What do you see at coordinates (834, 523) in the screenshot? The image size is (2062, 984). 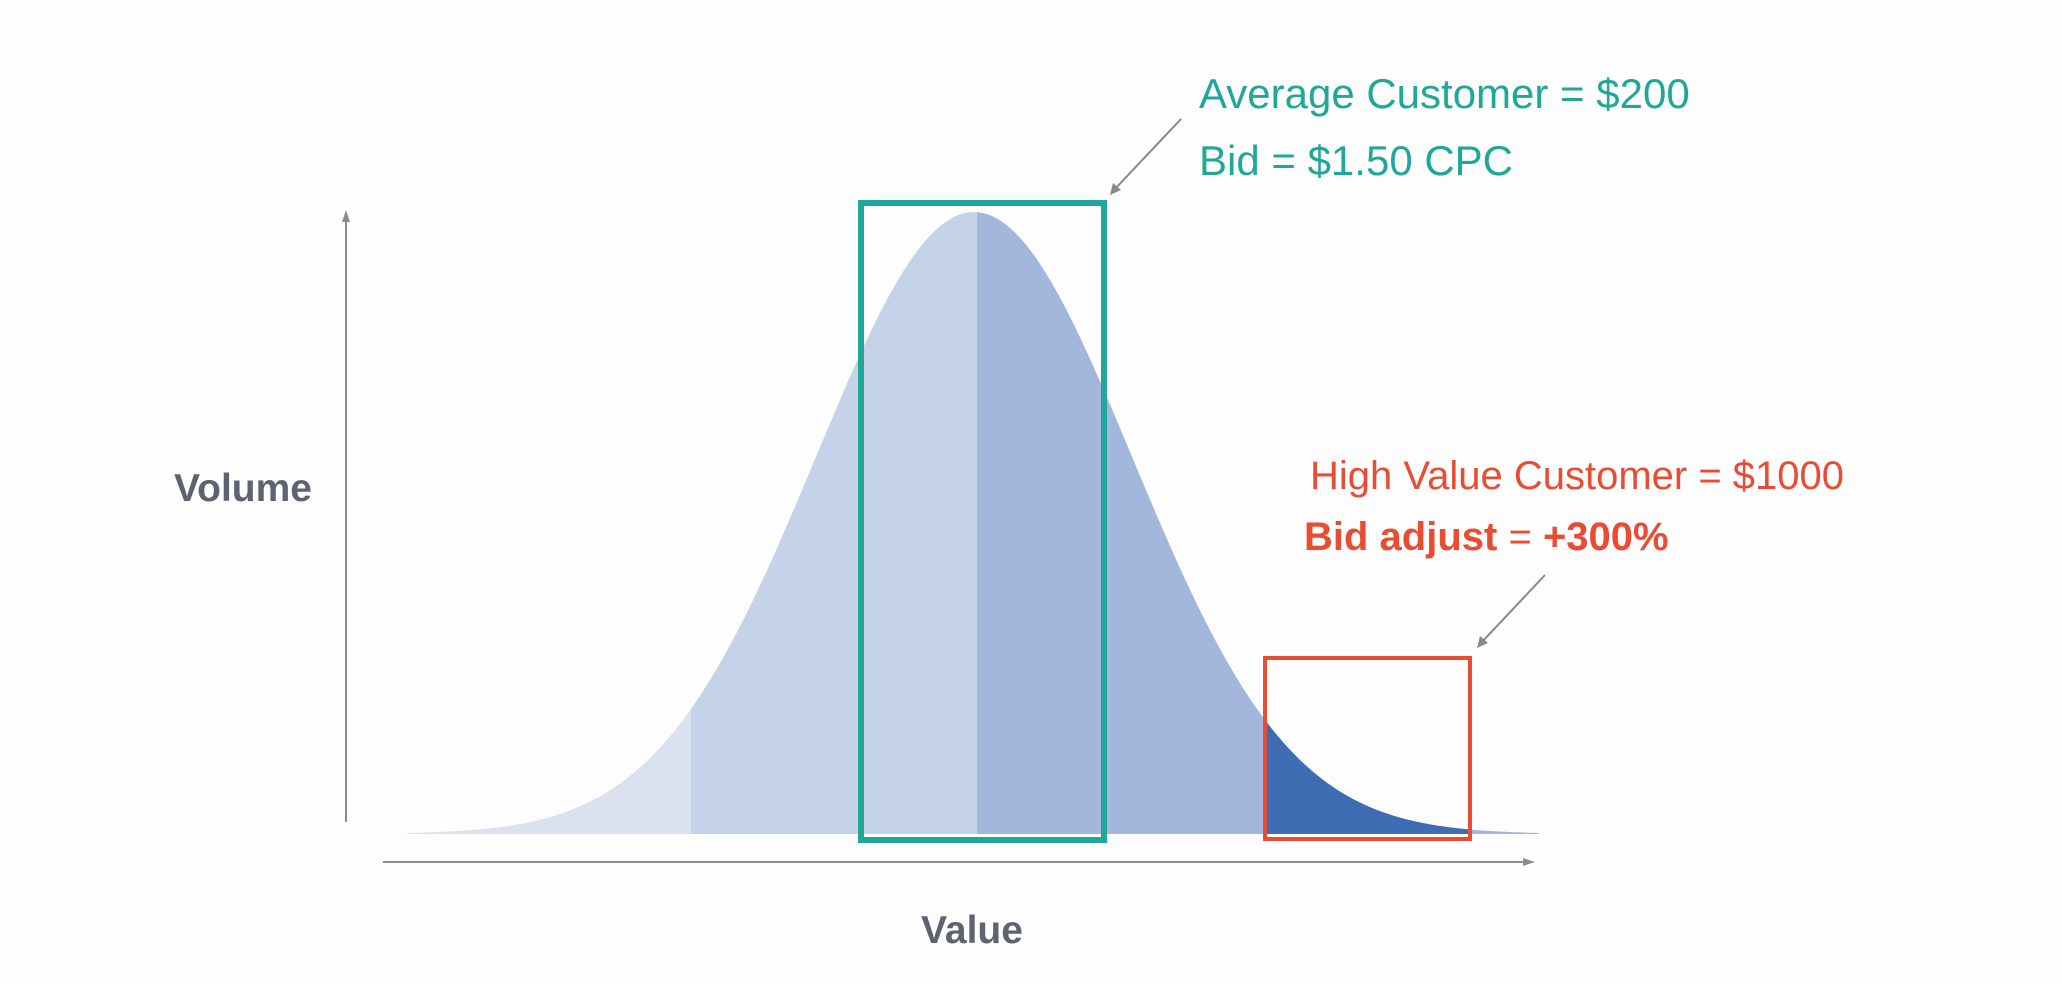 I see `curve-band-left` at bounding box center [834, 523].